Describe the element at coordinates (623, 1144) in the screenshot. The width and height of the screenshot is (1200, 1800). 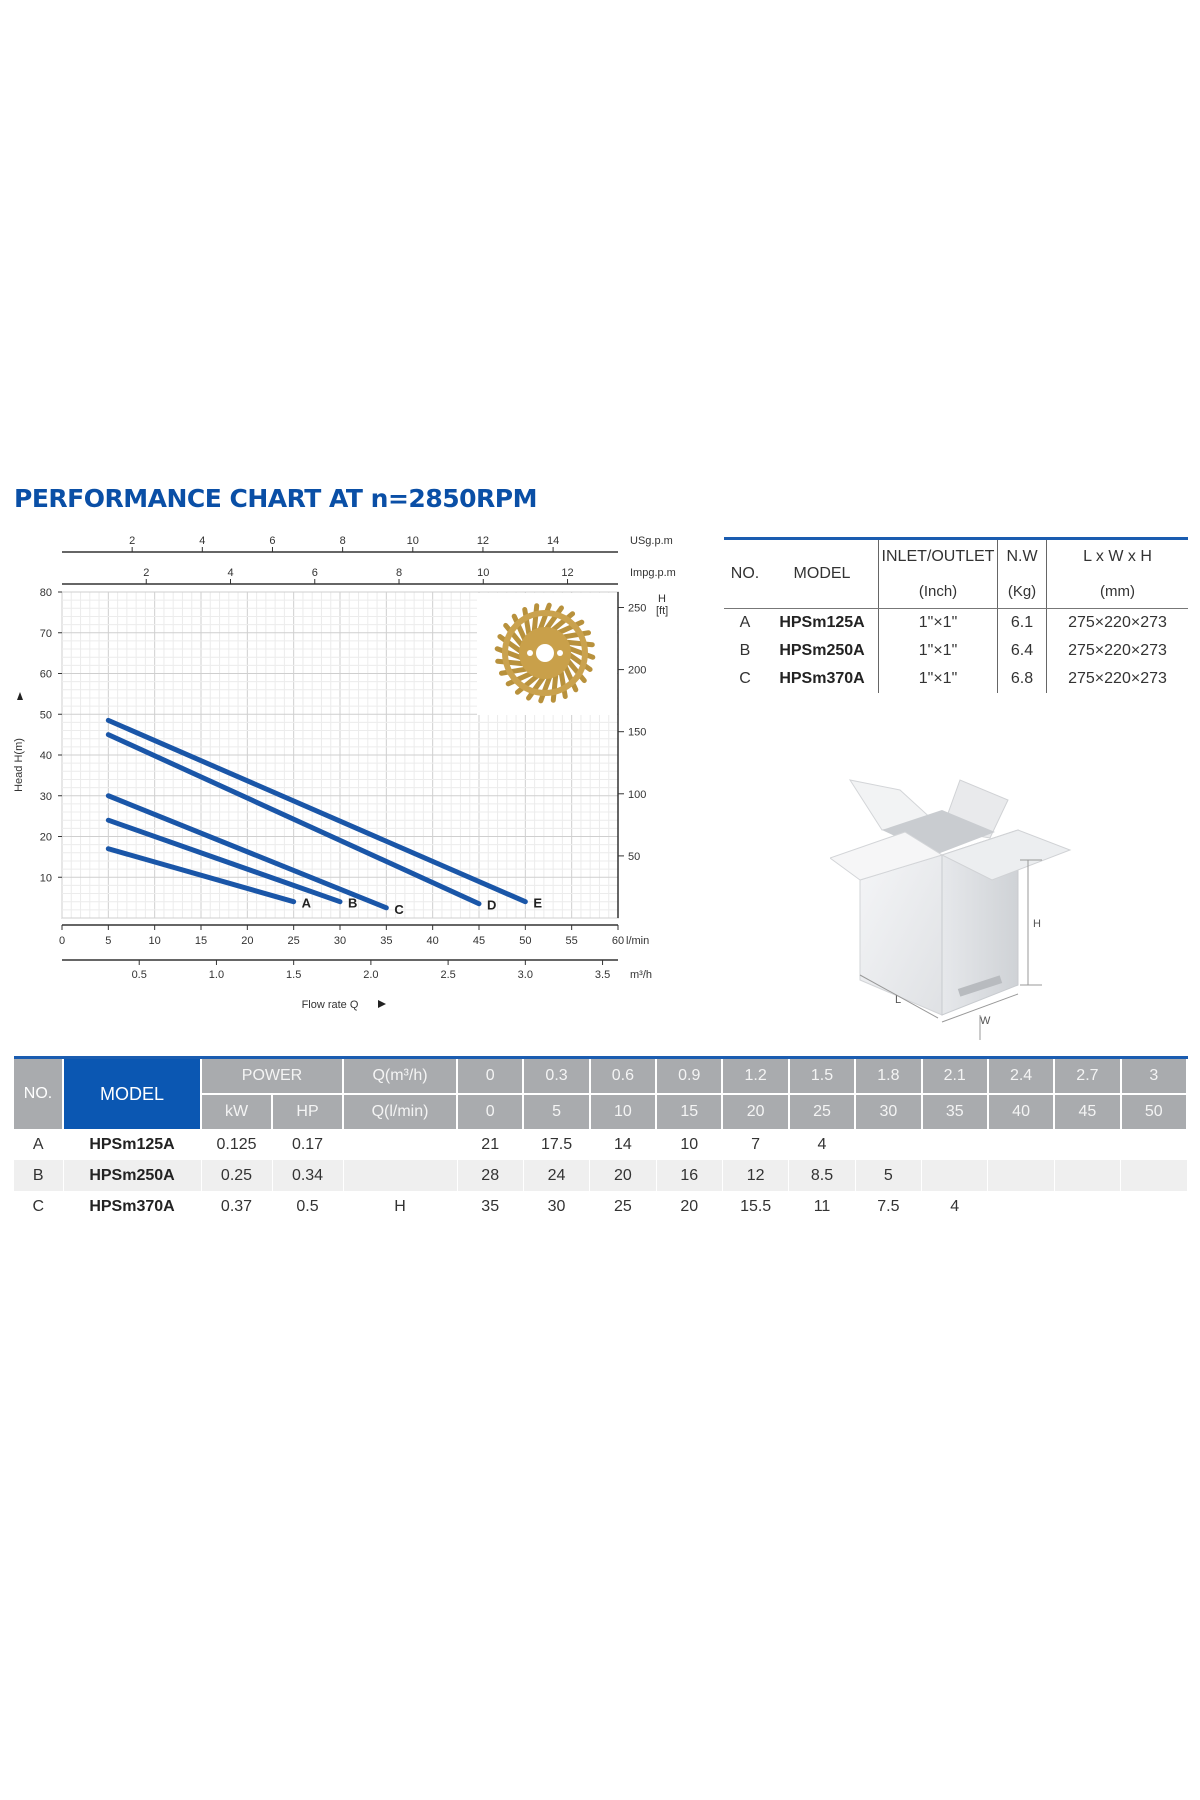
I see `perf-h-cell: 14` at that location.